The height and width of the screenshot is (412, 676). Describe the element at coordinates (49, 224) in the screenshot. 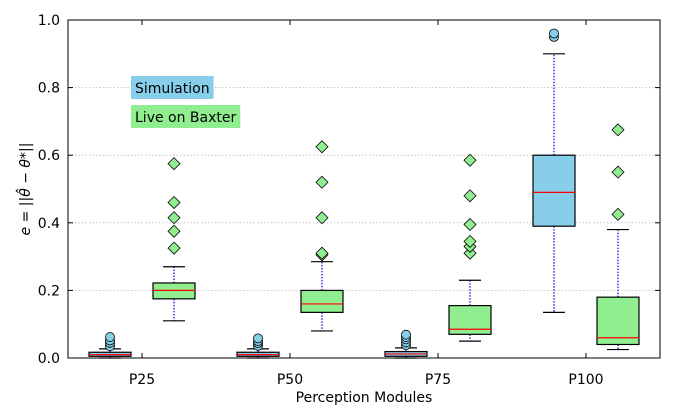

I see `y-tick-label: 0.4` at that location.